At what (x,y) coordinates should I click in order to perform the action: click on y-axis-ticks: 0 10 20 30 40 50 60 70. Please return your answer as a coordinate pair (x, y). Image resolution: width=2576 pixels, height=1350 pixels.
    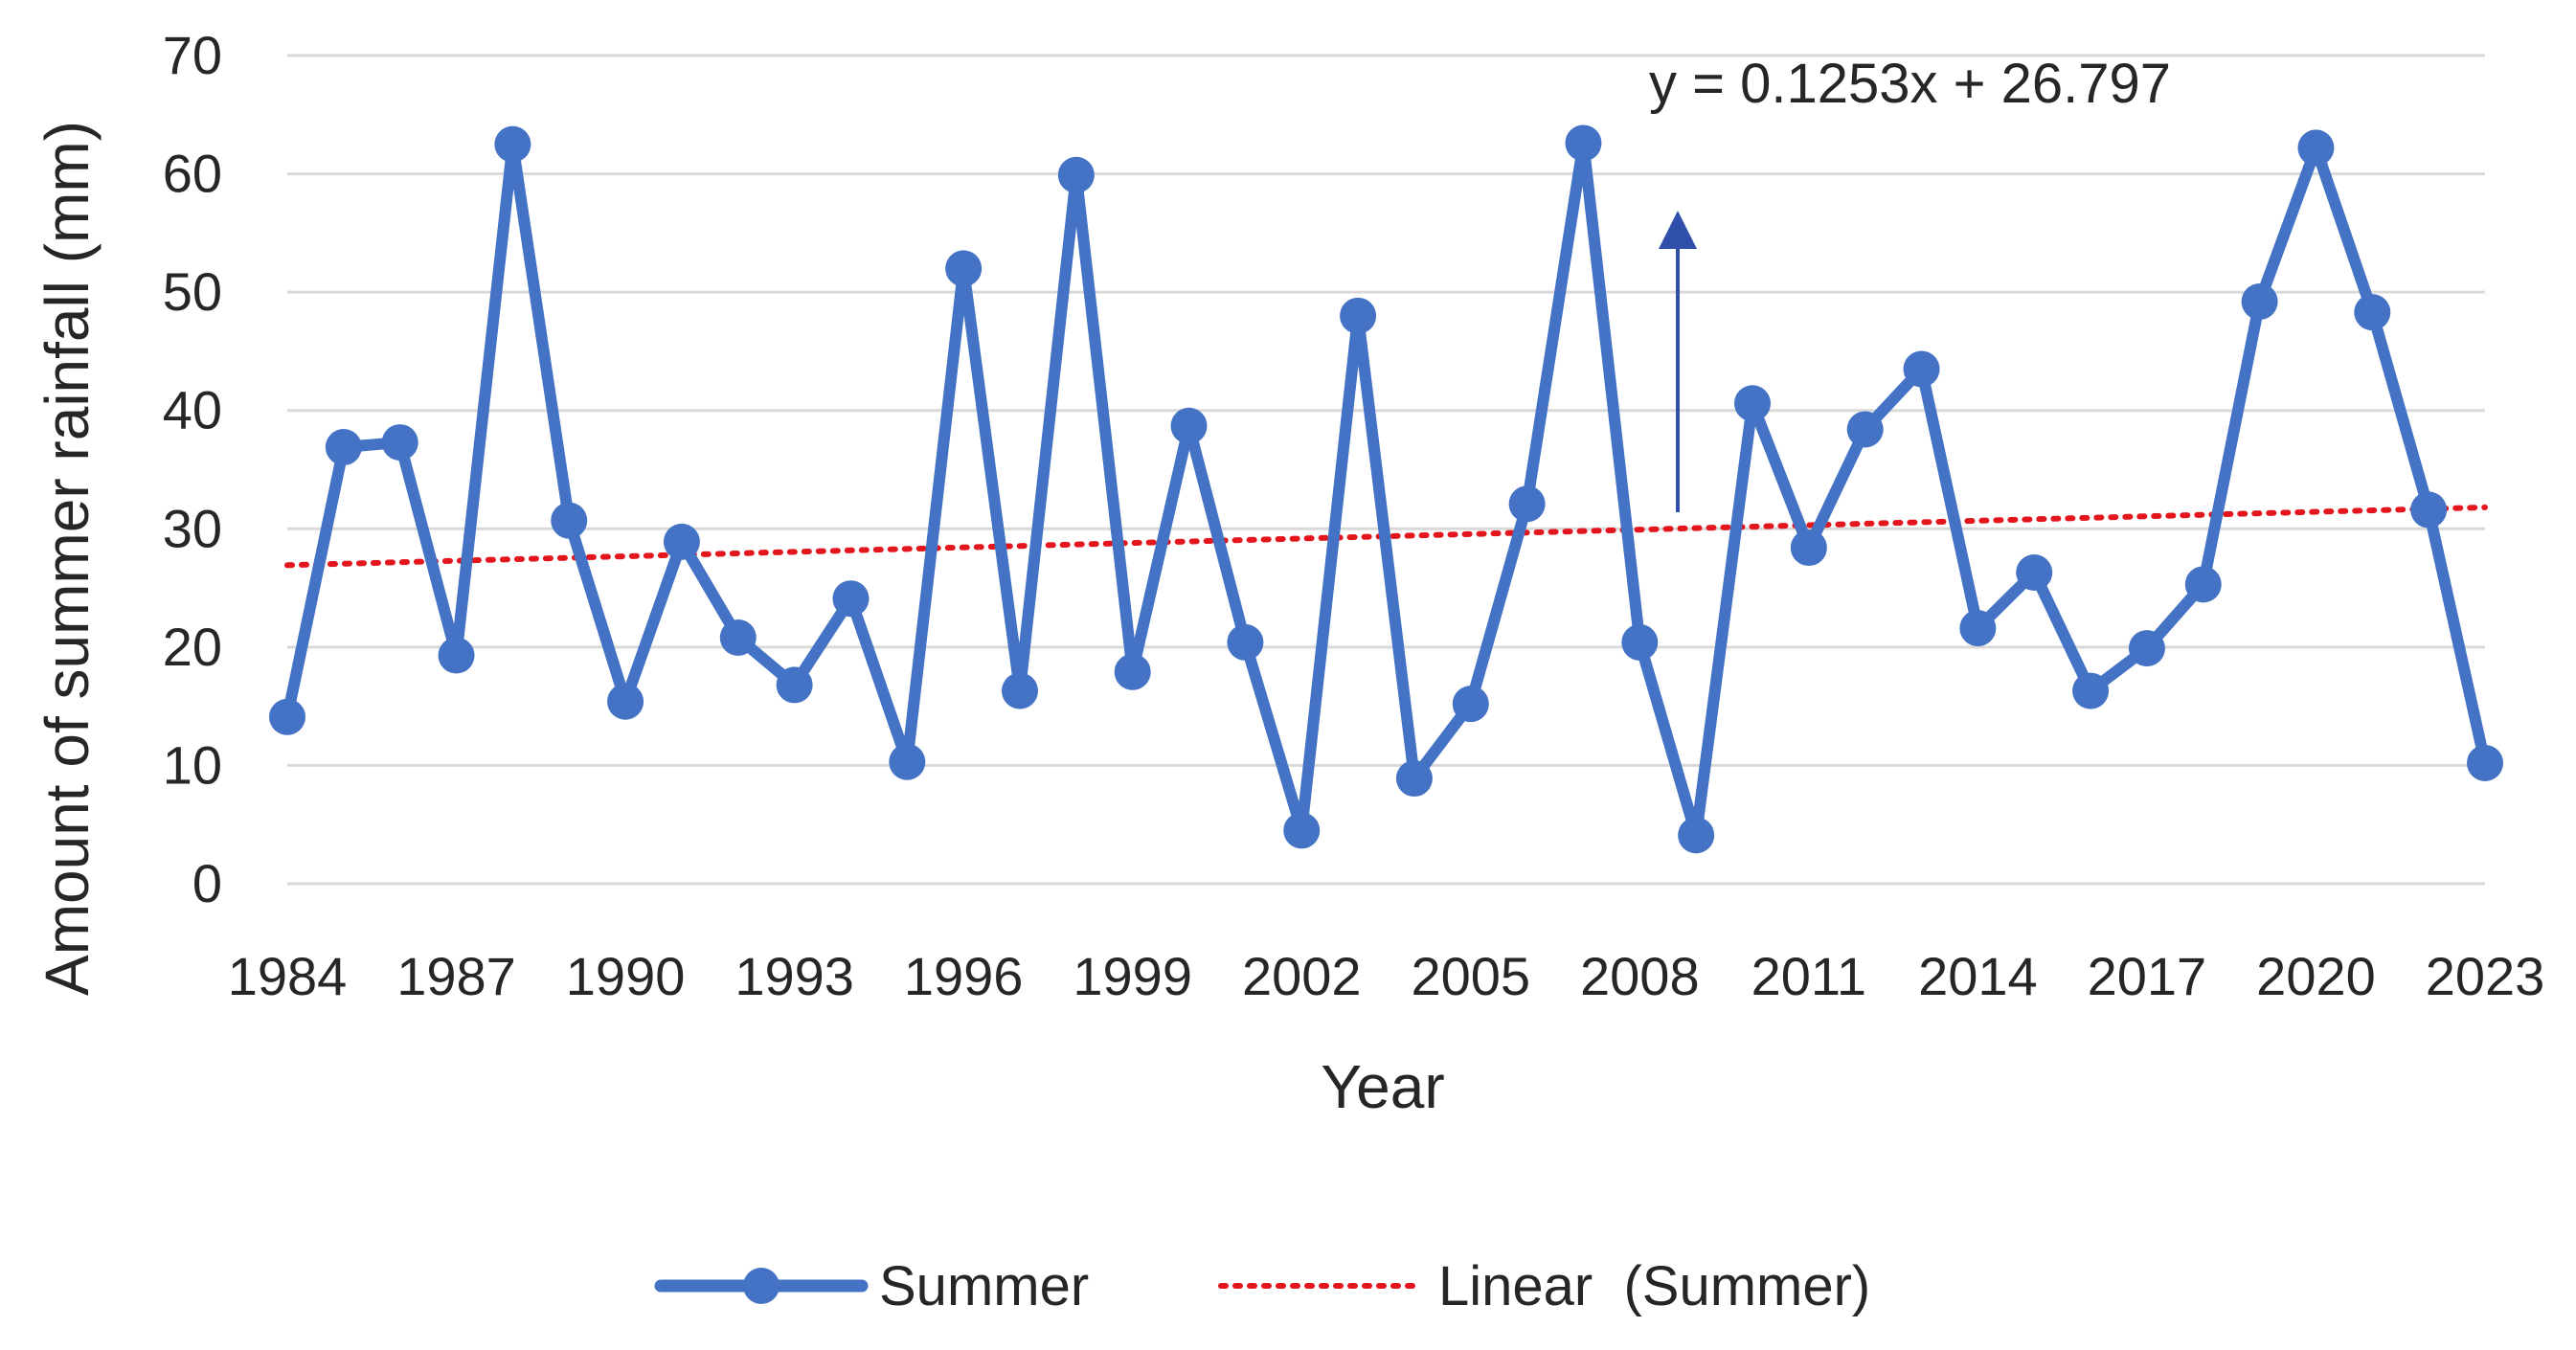
    Looking at the image, I should click on (192, 469).